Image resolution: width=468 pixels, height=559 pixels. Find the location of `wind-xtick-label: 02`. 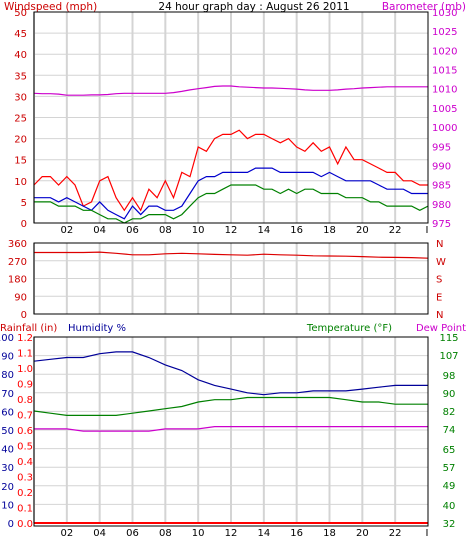

wind-xtick-label: 02 is located at coordinates (66, 230).